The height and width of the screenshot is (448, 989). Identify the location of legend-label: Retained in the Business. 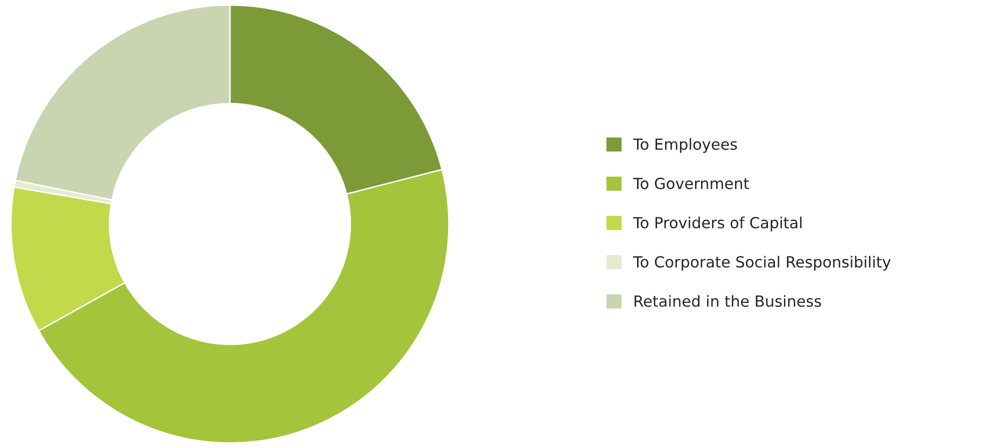
(728, 301).